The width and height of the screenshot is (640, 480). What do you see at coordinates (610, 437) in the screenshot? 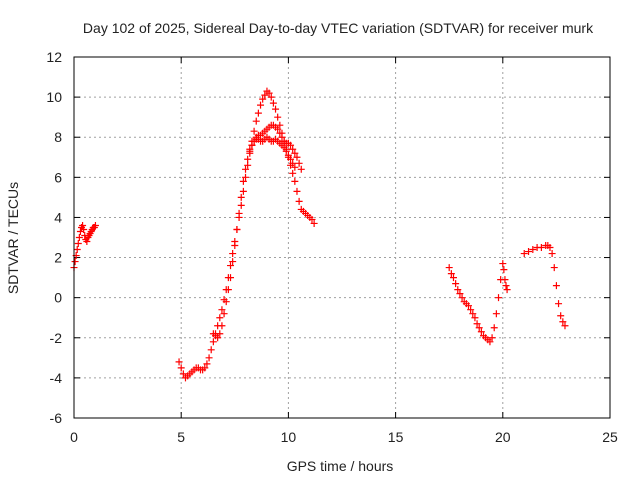
I see `x-tick-label: 25` at bounding box center [610, 437].